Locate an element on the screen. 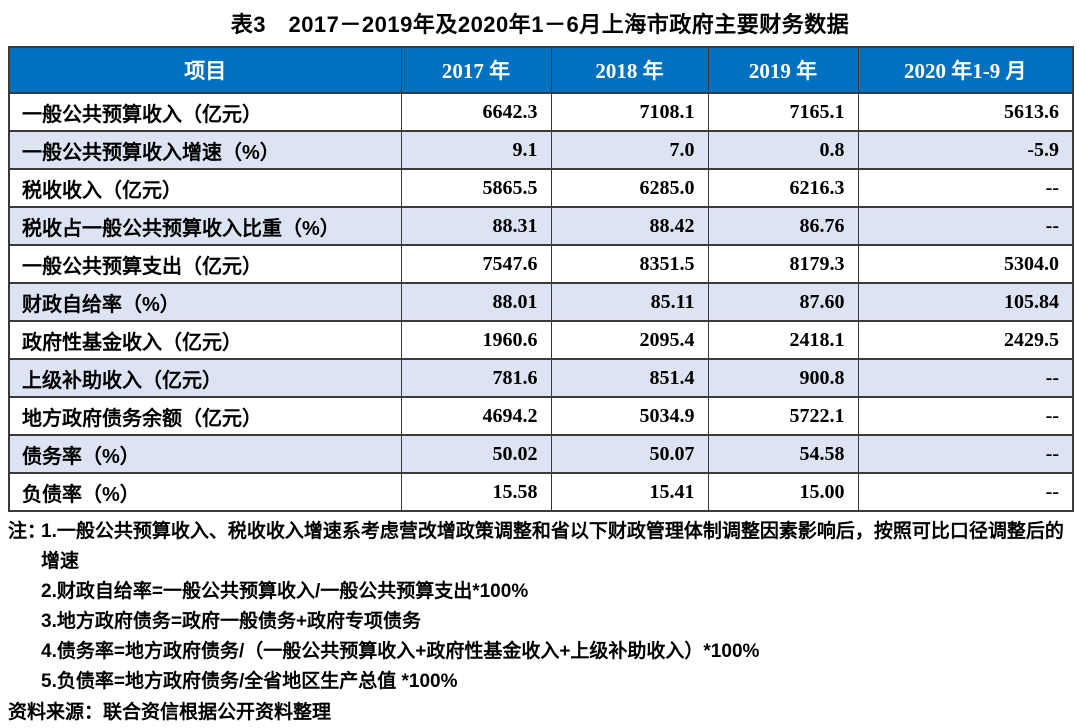 The width and height of the screenshot is (1080, 728). notes-prefix: 注： is located at coordinates (27, 531).